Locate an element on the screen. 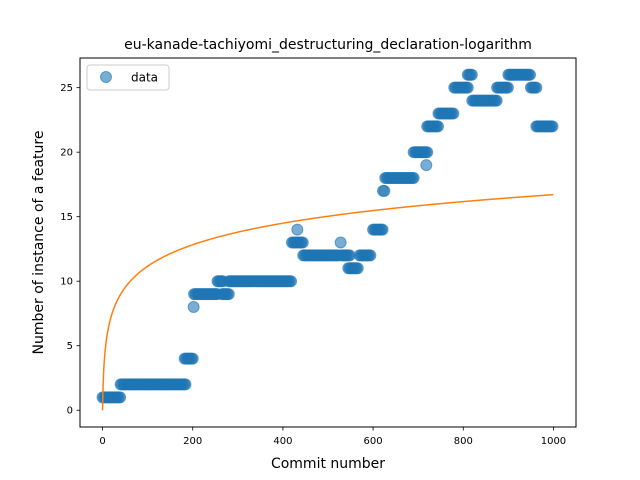 The width and height of the screenshot is (640, 480). x-axis-label: Commit number is located at coordinates (328, 464).